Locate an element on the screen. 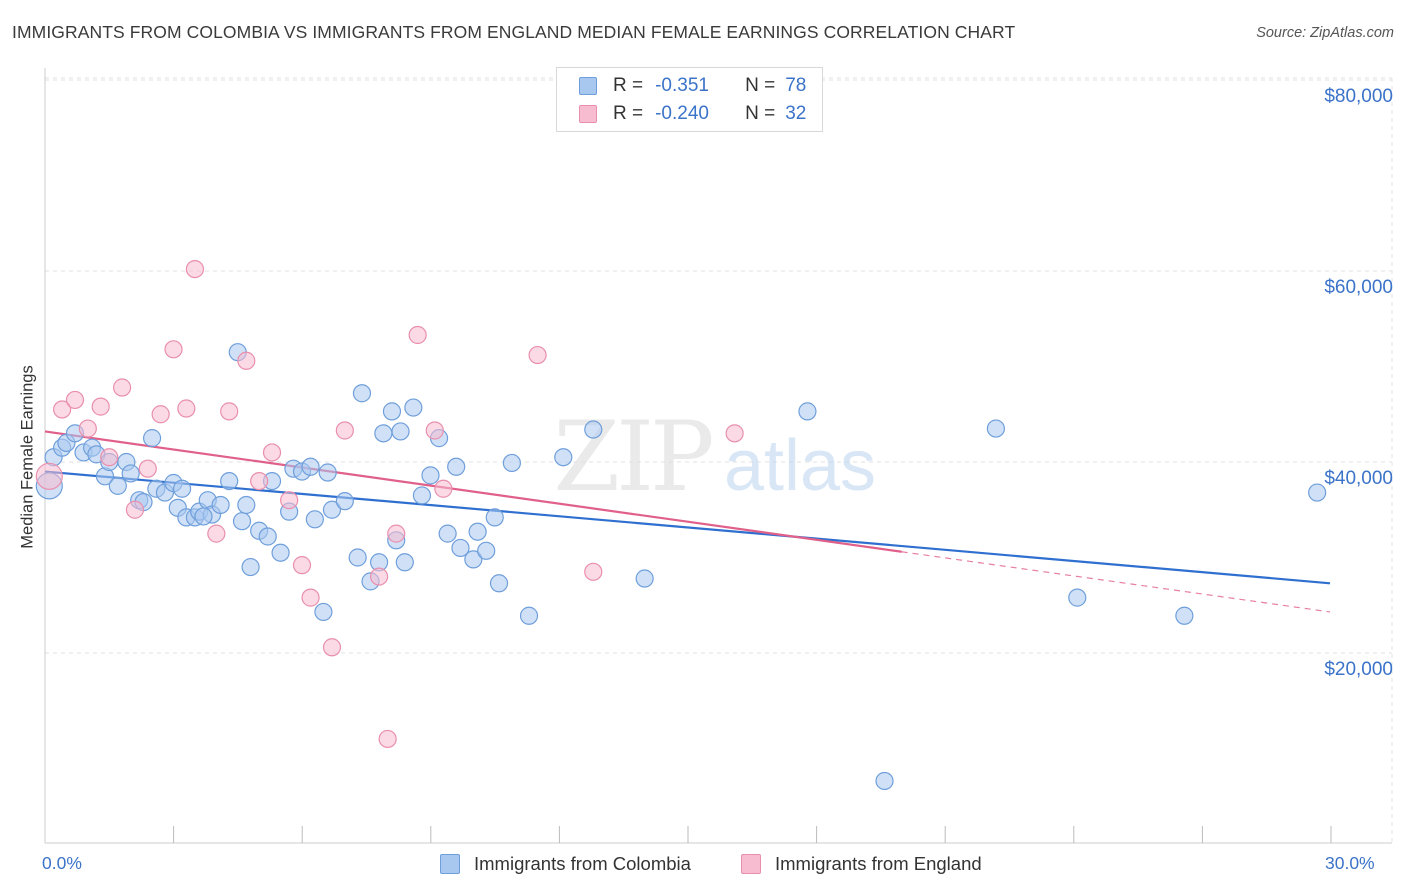  legend-row-colombia: R = -0.351 N = 78 is located at coordinates (692, 86).